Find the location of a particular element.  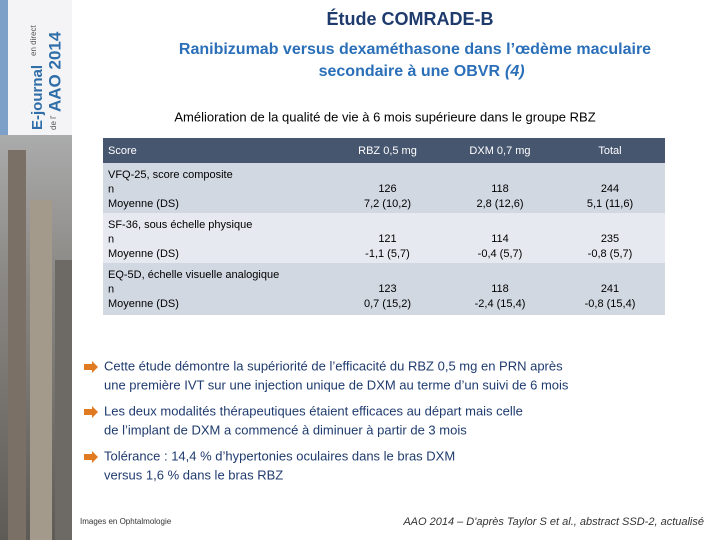

sidebar-text: AAO 2014 is located at coordinates (54, 71).